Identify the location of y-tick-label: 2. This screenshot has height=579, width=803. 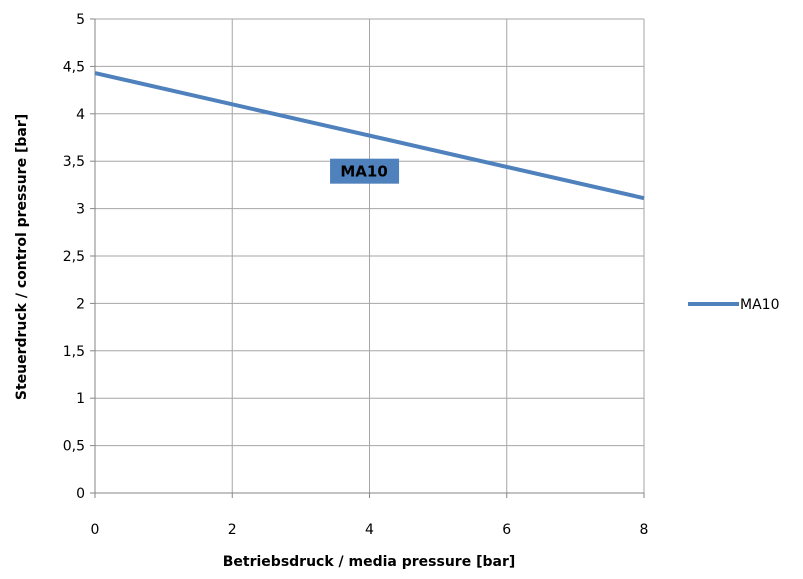
(80, 304).